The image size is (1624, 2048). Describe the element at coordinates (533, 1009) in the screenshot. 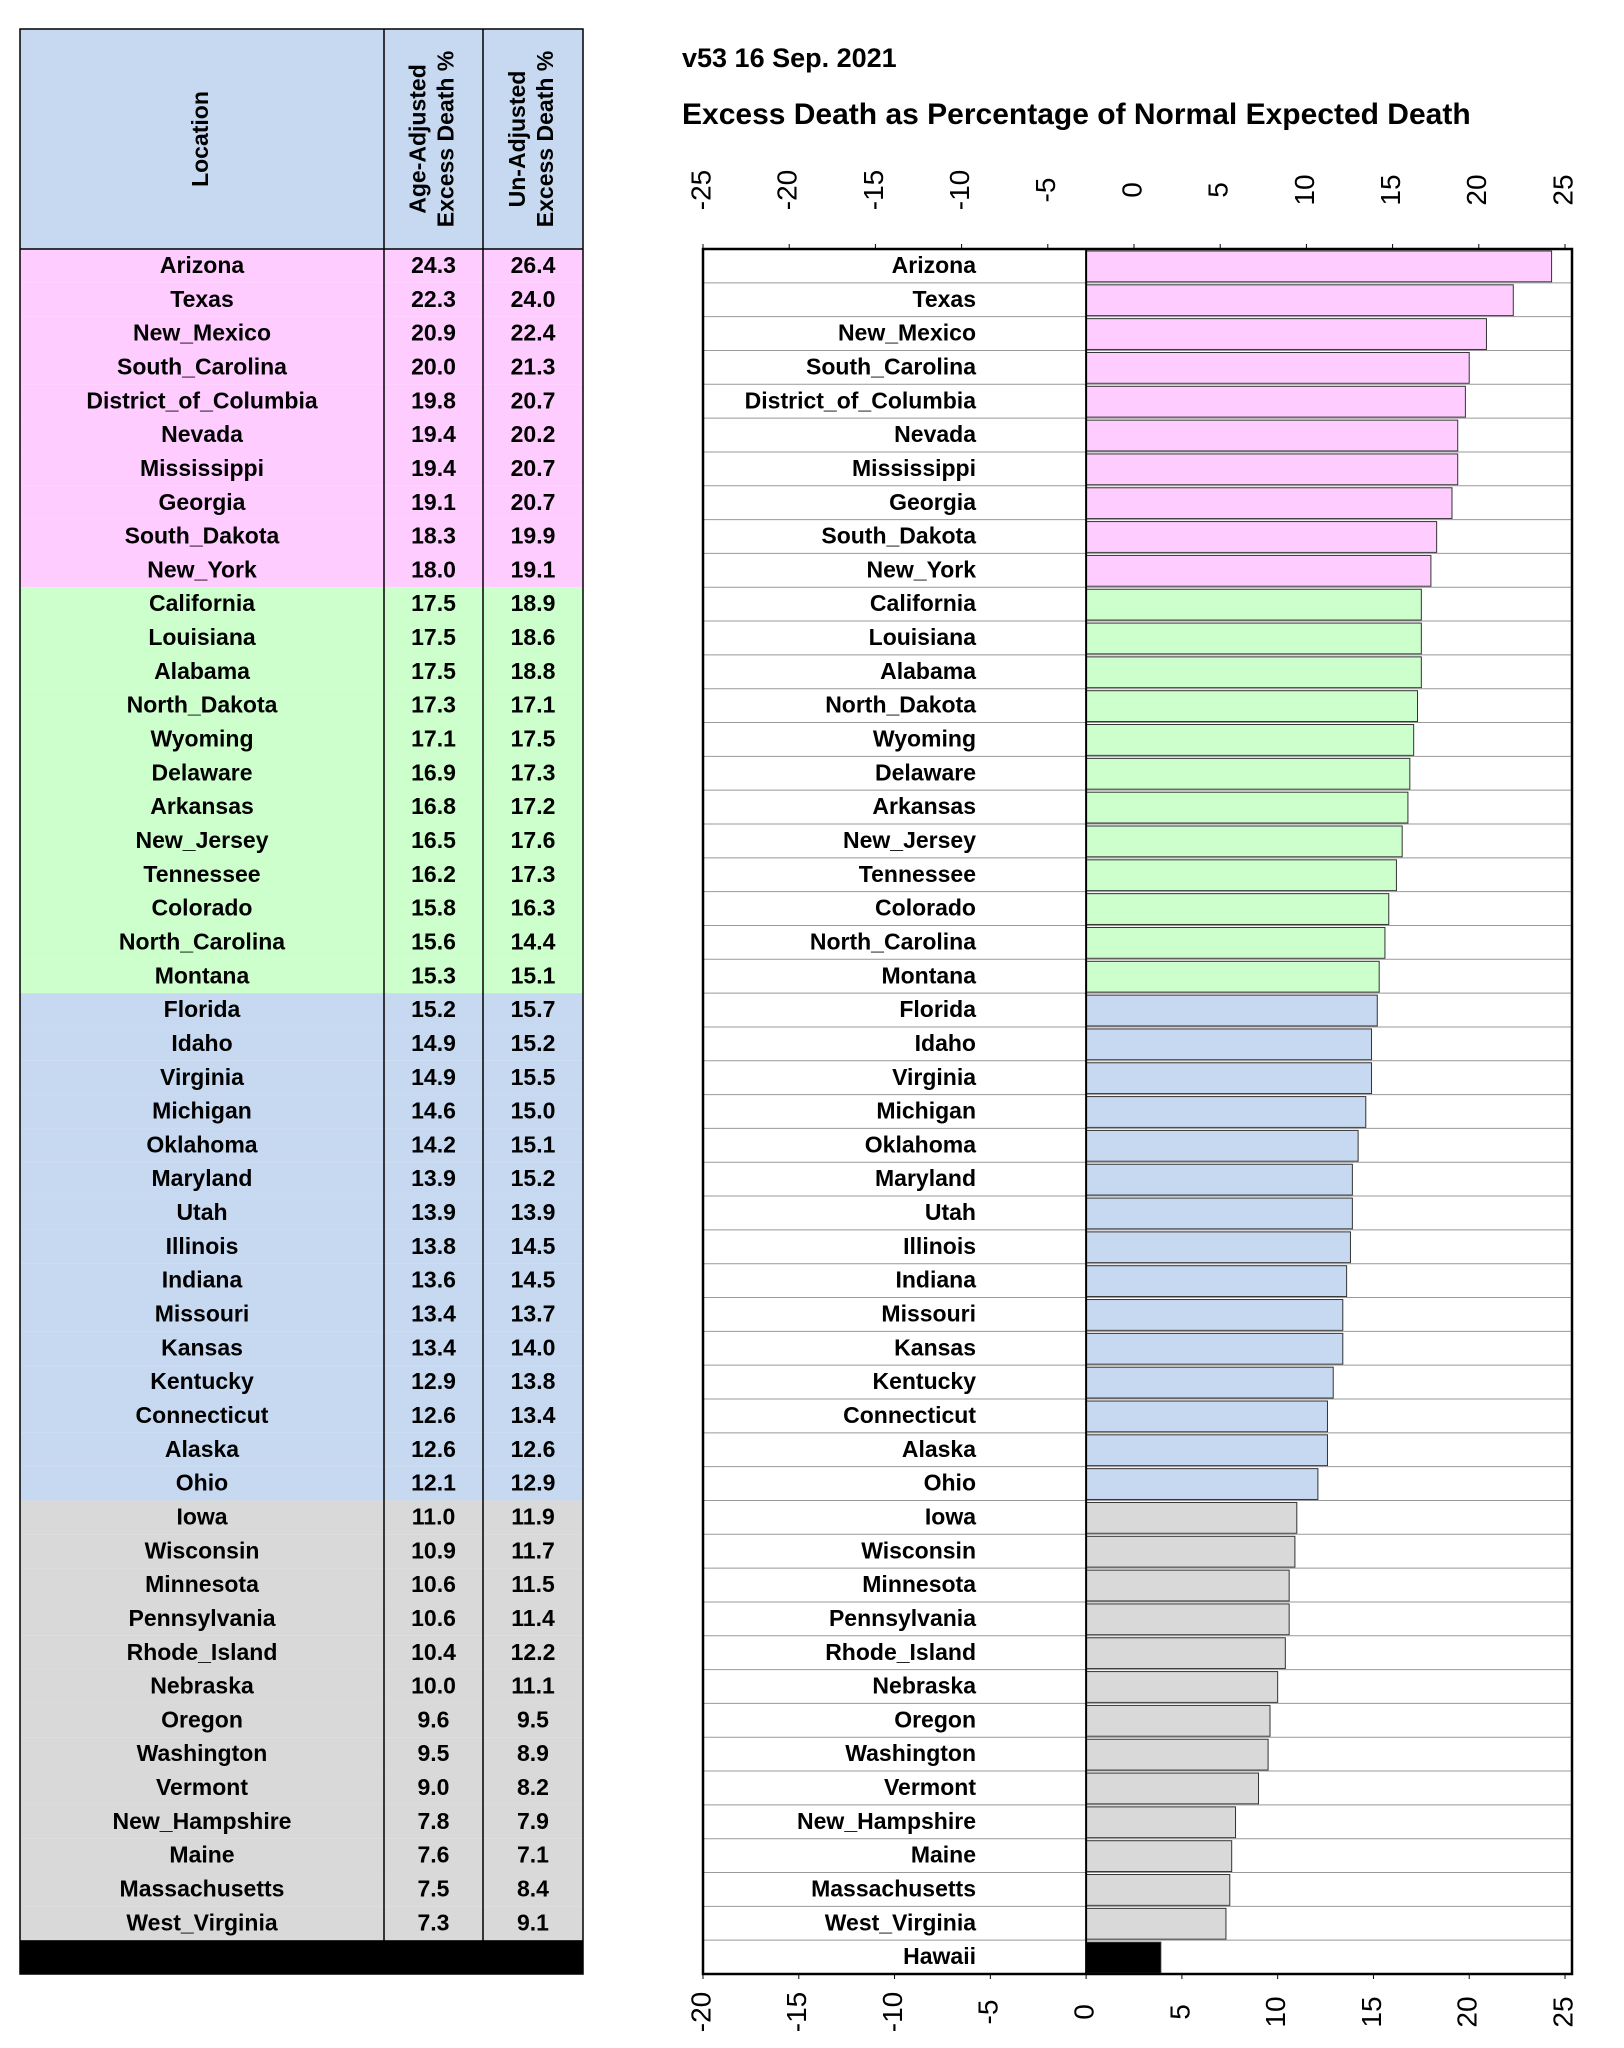

I see `table-cell: 15.7` at that location.